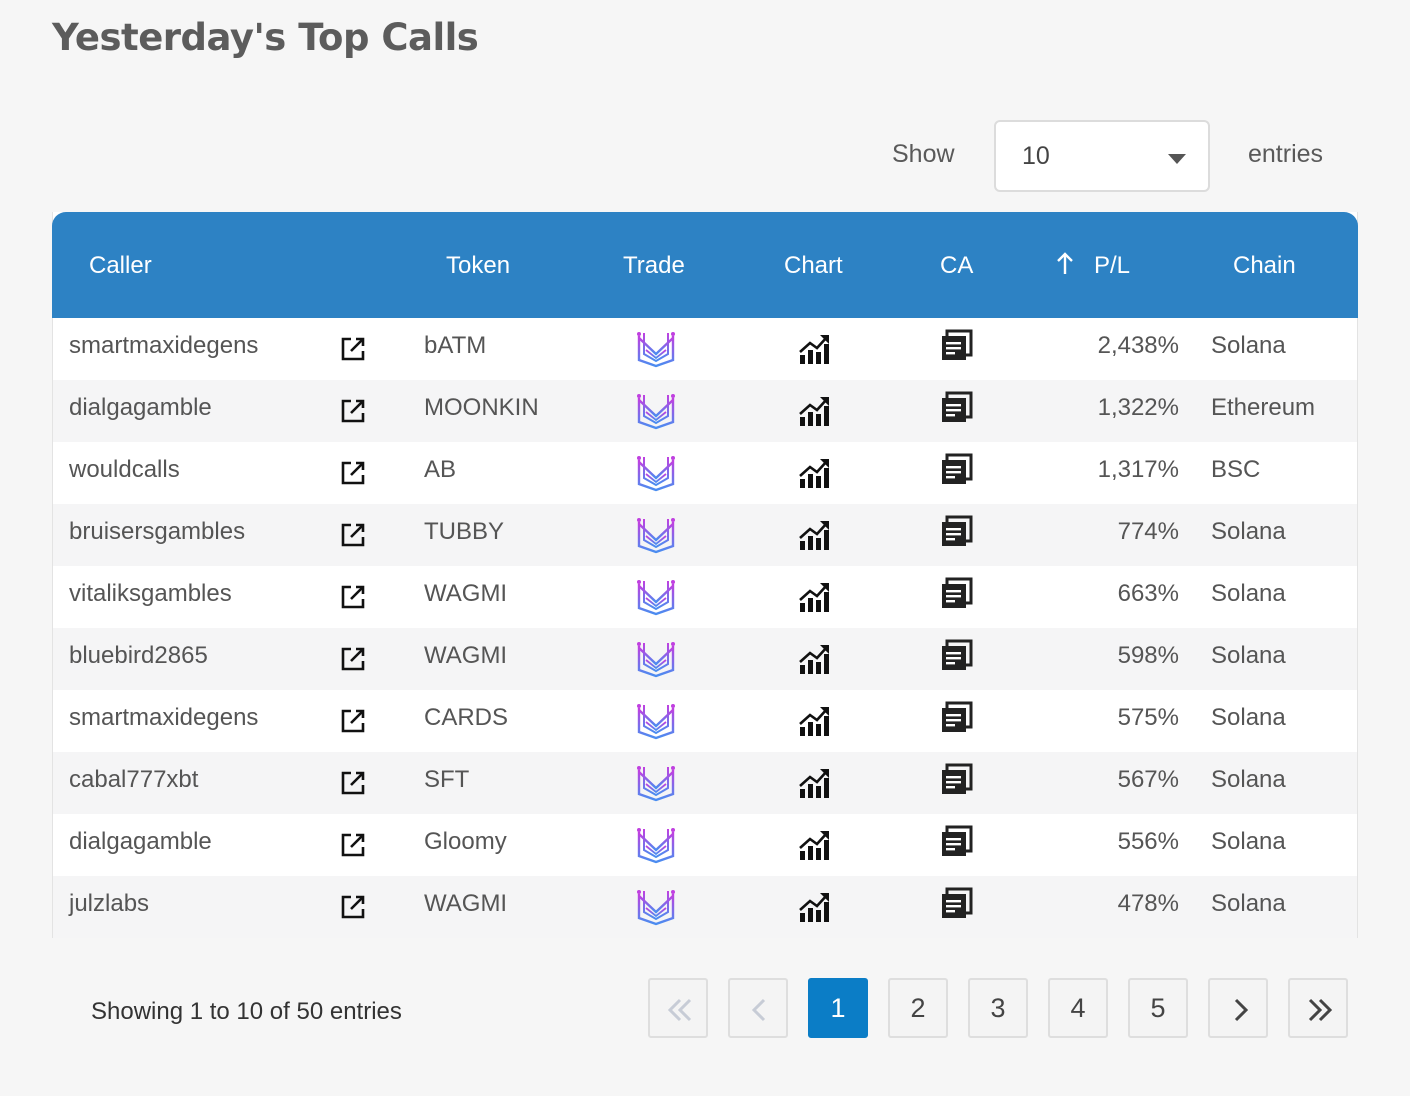  I want to click on entries-label: entries, so click(1286, 154).